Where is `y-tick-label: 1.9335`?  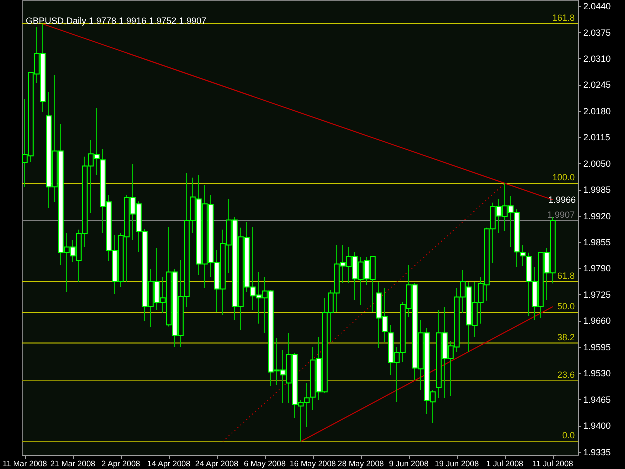 y-tick-label: 1.9335 is located at coordinates (598, 452).